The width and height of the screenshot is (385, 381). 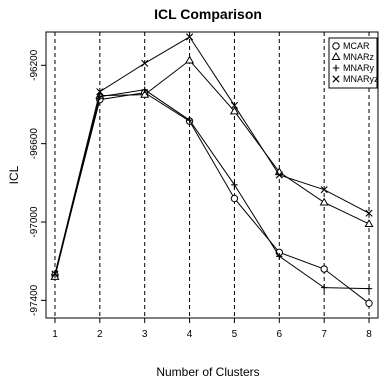 I want to click on x-axis: 1 2 3 4 5 6 7 8, so click(x=212, y=329).